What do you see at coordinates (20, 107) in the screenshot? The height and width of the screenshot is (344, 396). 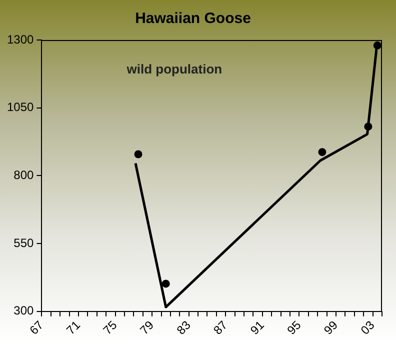 I see `y-tick-label: 1050` at bounding box center [20, 107].